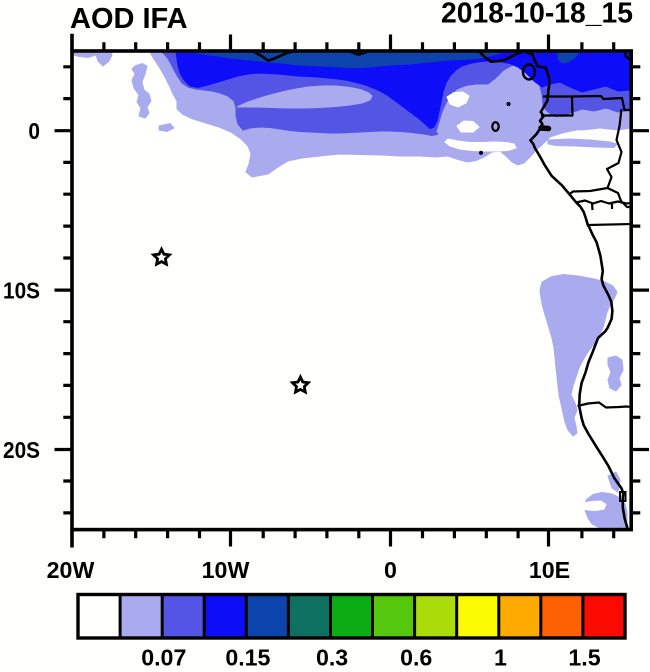  I want to click on svg-text: 0.6, so click(416, 656).